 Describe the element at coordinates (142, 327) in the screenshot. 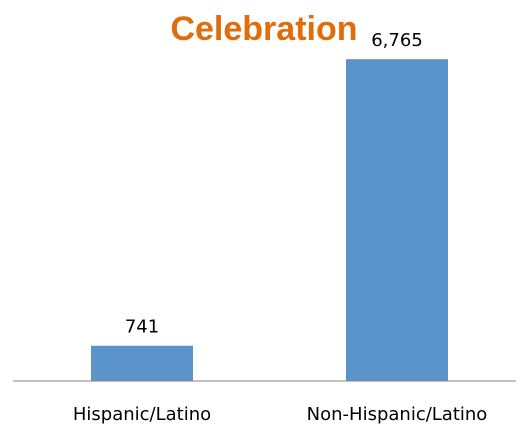

I see `data-label-0: 741` at that location.